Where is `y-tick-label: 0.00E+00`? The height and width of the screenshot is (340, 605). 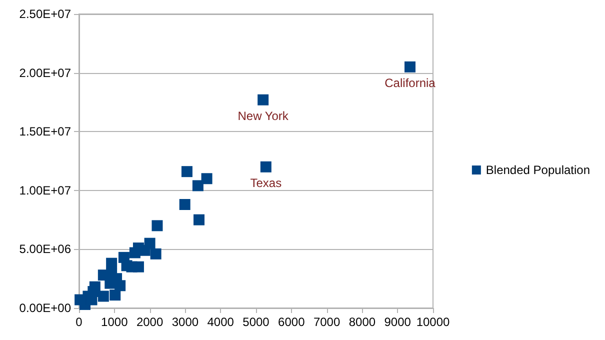
y-tick-label: 0.00E+00 is located at coordinates (45, 308).